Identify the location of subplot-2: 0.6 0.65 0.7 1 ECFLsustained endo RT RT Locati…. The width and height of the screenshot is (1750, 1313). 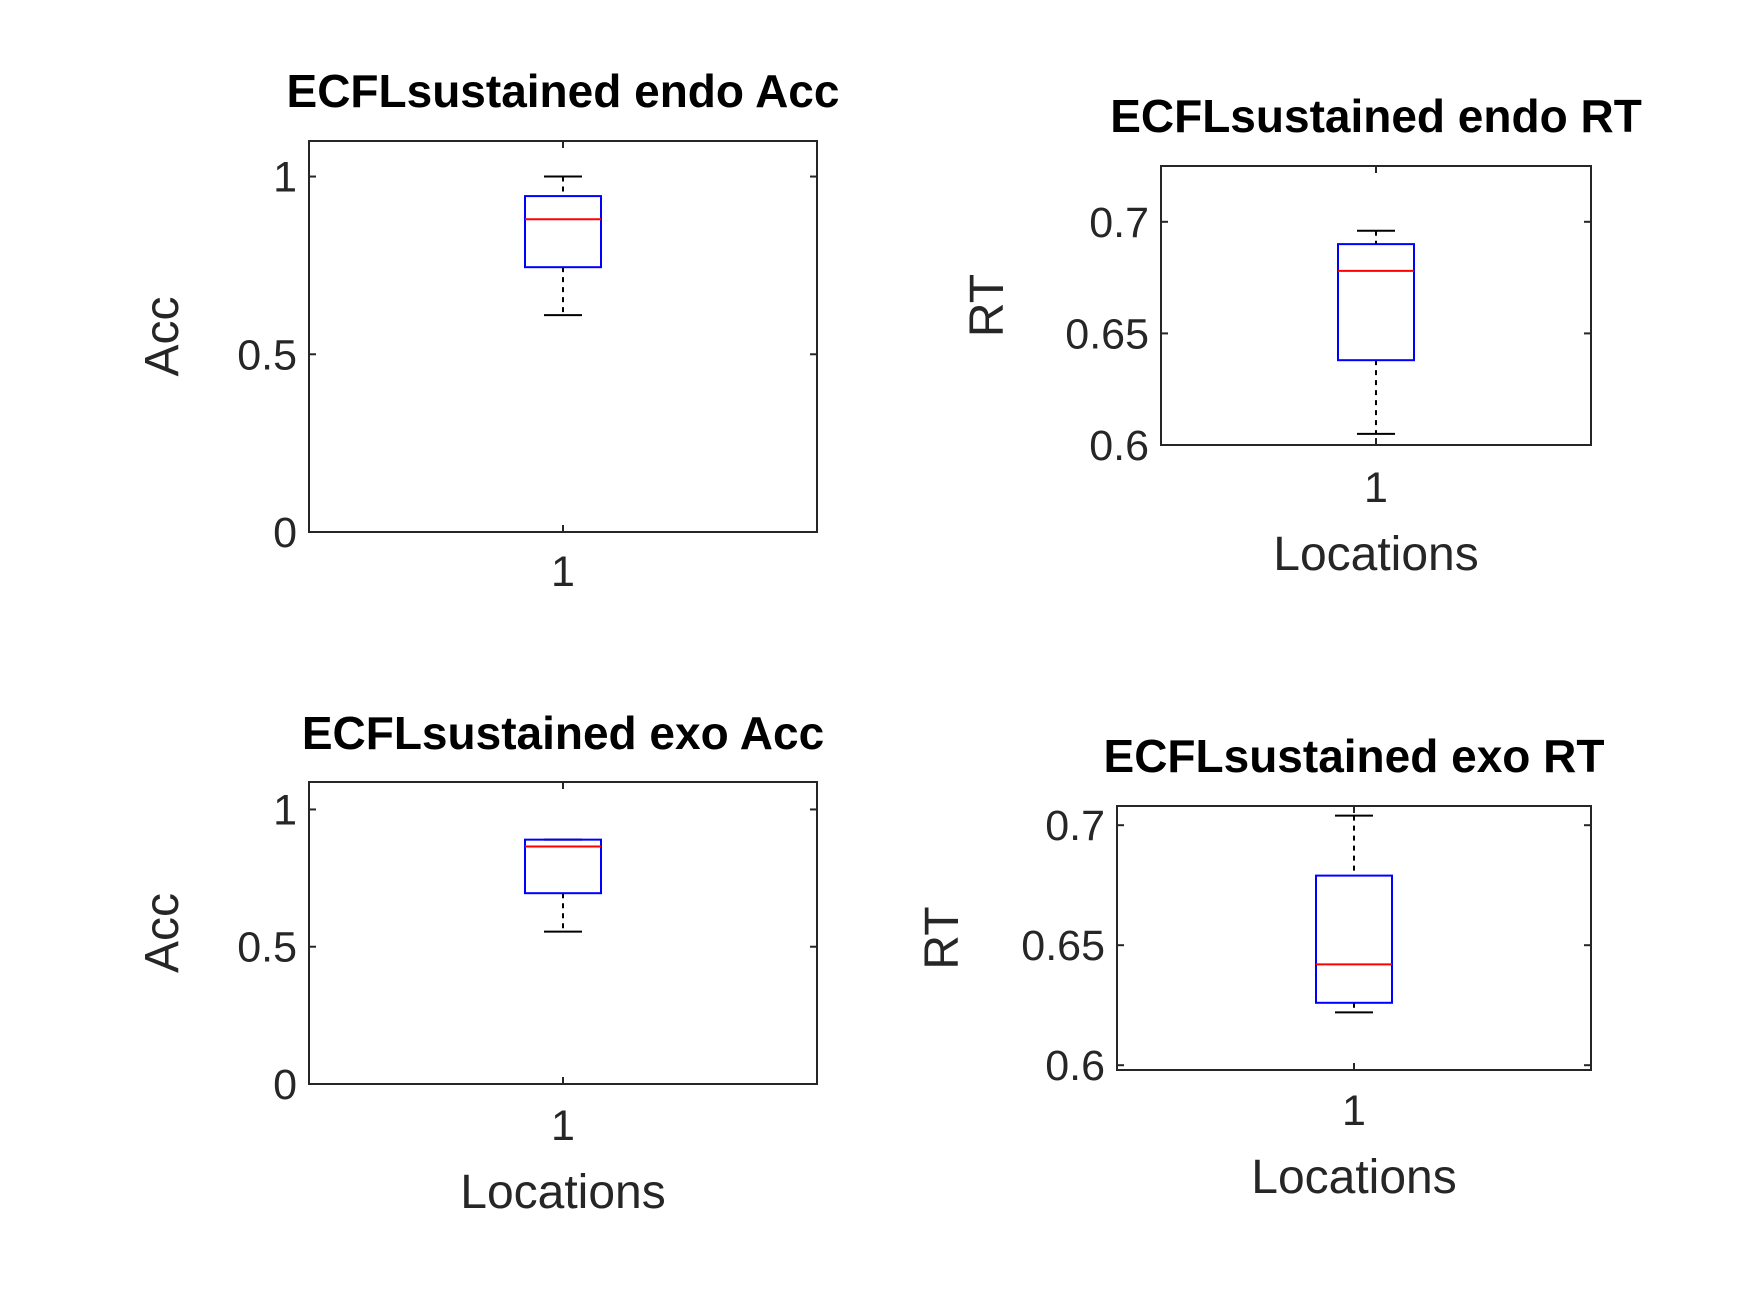
(1301, 335).